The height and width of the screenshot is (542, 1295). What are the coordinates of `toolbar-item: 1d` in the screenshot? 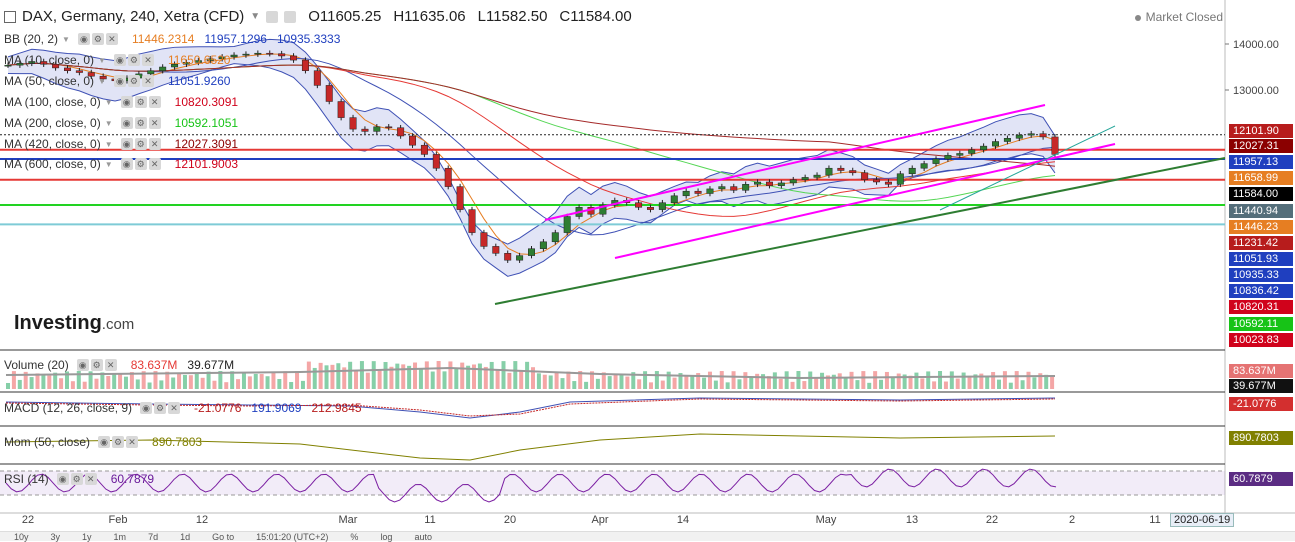 It's located at (185, 537).